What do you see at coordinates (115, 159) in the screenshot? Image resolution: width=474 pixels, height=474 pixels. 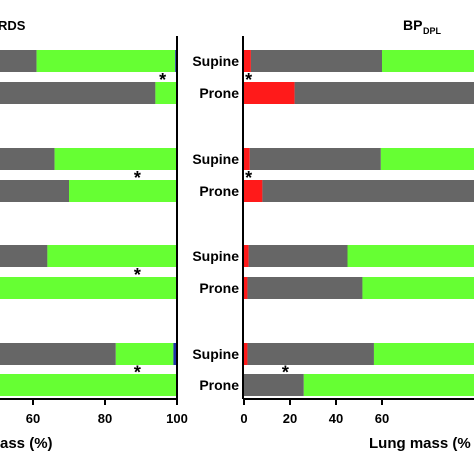 I see `left-bar-group2-supine-s1` at bounding box center [115, 159].